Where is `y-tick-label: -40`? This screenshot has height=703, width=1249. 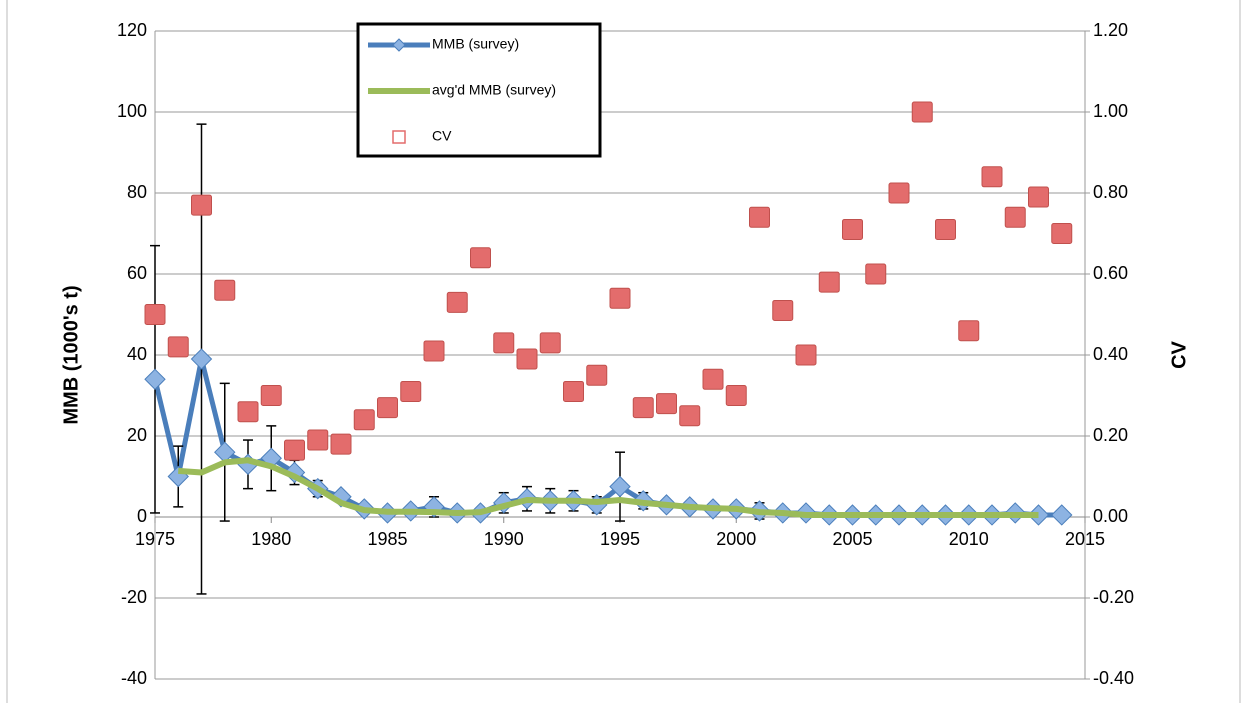
y-tick-label: -40 is located at coordinates (134, 678).